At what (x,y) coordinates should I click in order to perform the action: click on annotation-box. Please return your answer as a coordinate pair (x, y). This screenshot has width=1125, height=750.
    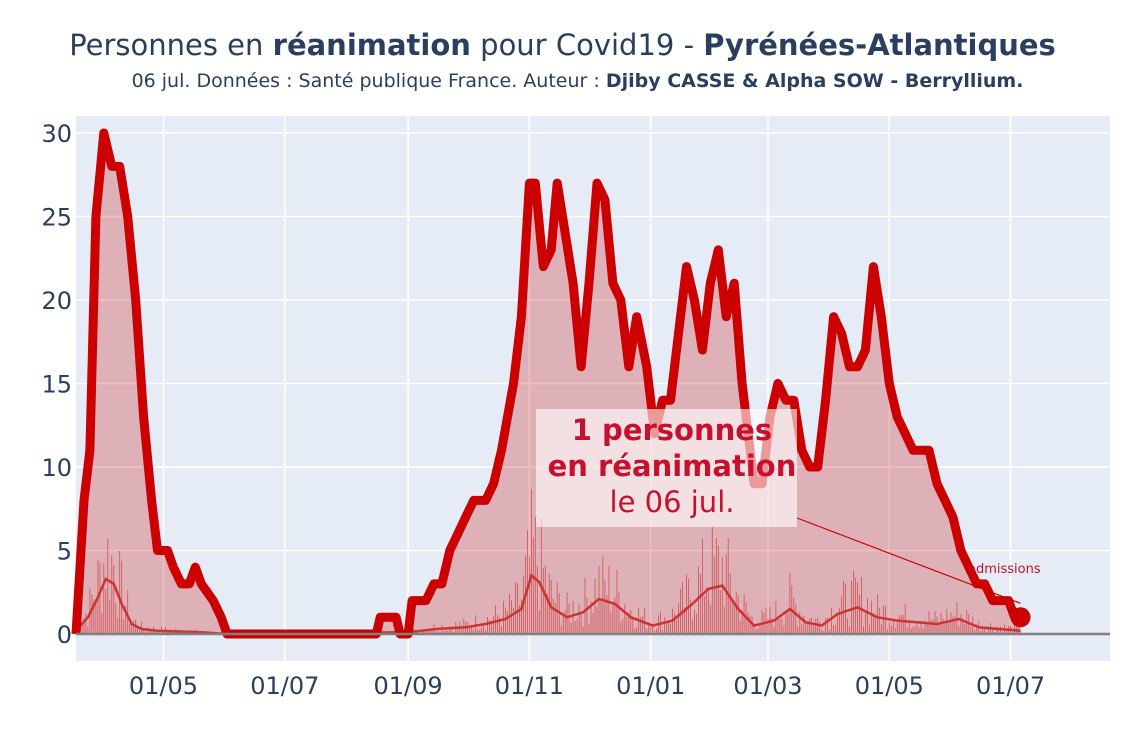
    Looking at the image, I should click on (666, 468).